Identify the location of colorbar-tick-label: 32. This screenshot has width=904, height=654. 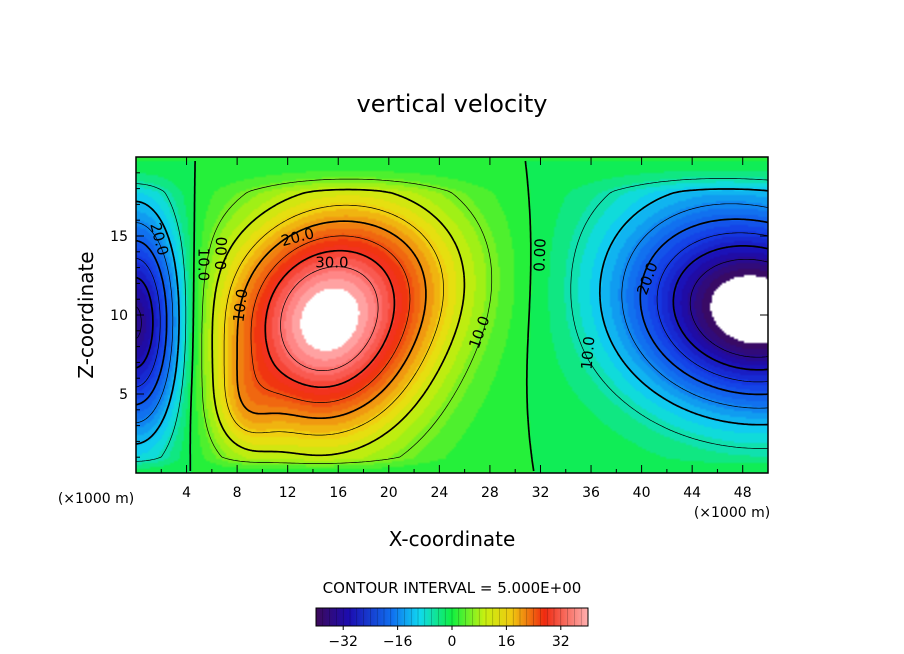
(561, 642).